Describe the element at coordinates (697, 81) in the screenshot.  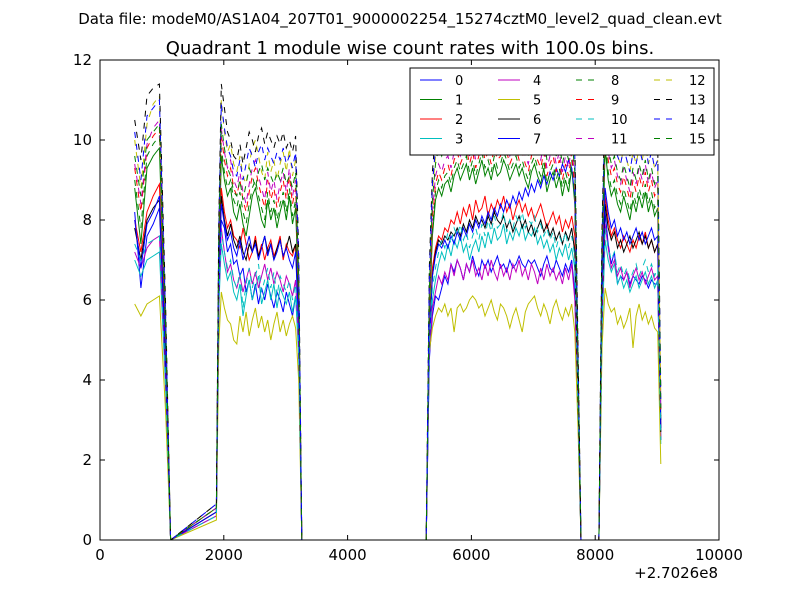
I see `legend-label-12: 12` at that location.